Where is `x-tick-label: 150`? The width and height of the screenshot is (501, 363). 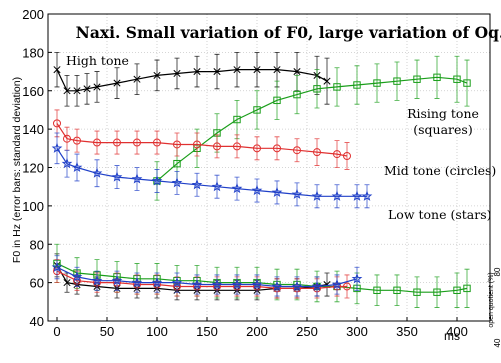
x-tick-label: 150 is located at coordinates (207, 331).